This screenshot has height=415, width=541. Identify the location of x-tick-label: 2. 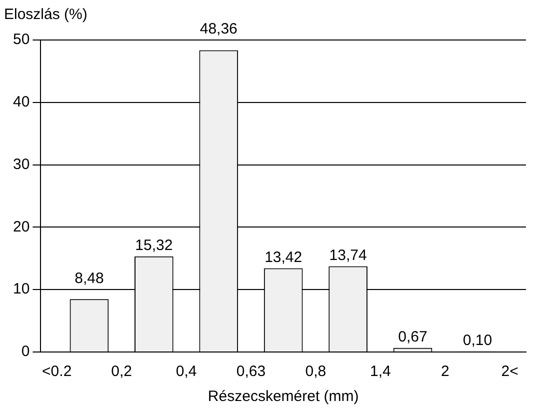
(445, 371).